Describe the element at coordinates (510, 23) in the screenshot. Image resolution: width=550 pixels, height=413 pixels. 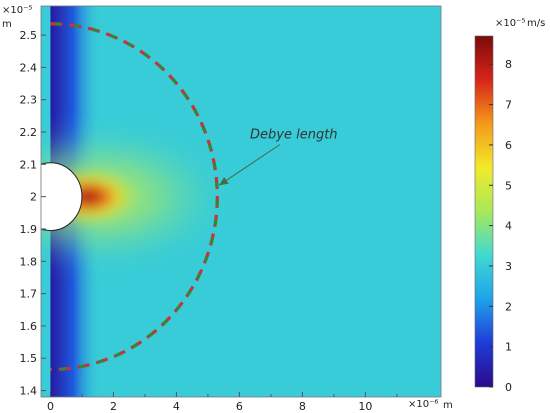
I see `colorbar-exponent: ×10⁻⁵` at that location.